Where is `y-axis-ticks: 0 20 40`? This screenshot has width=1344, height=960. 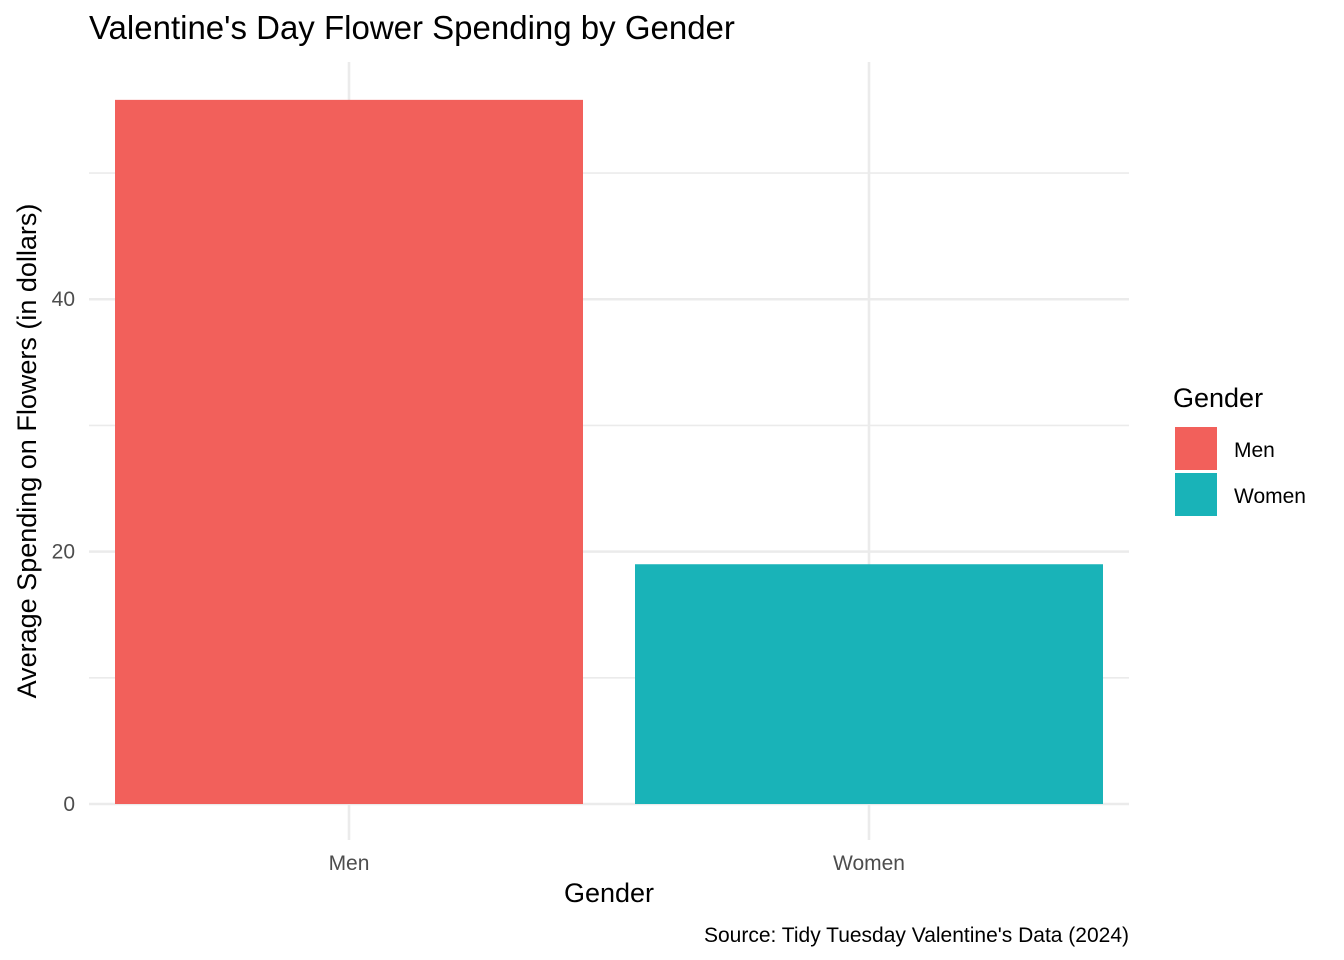 y-axis-ticks: 0 20 40 is located at coordinates (63, 552).